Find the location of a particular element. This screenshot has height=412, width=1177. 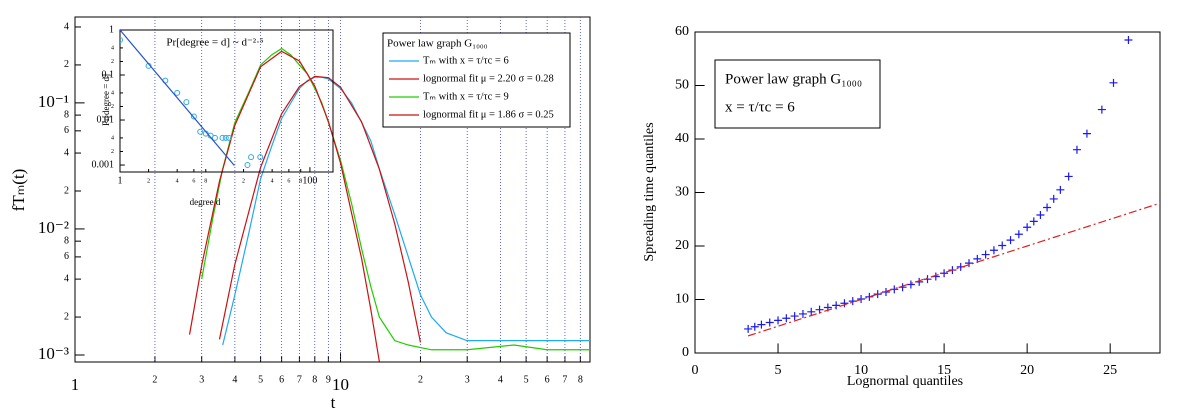

x-tick-label: 20 is located at coordinates (1027, 370).